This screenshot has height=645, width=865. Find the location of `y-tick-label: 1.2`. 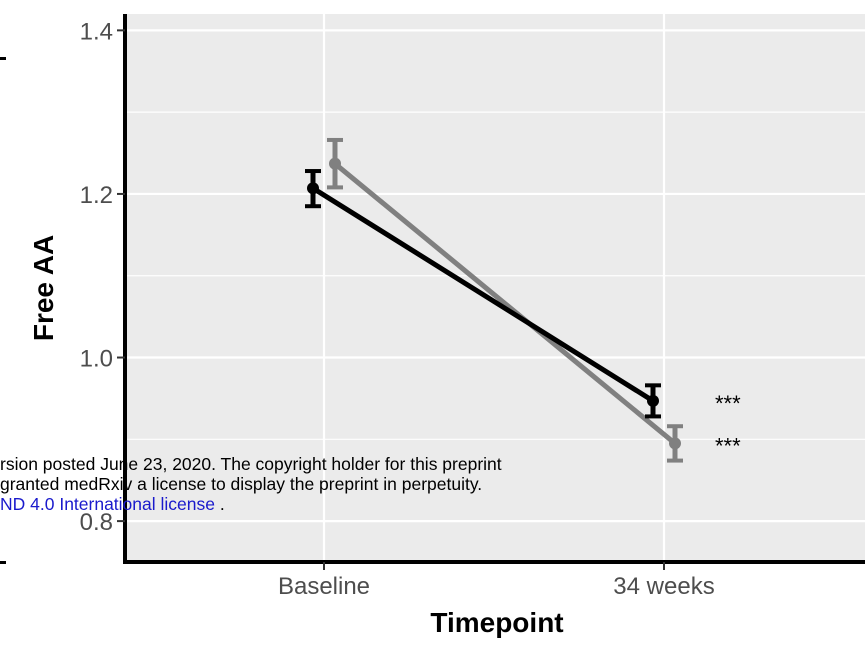

y-tick-label: 1.2 is located at coordinates (96, 195).